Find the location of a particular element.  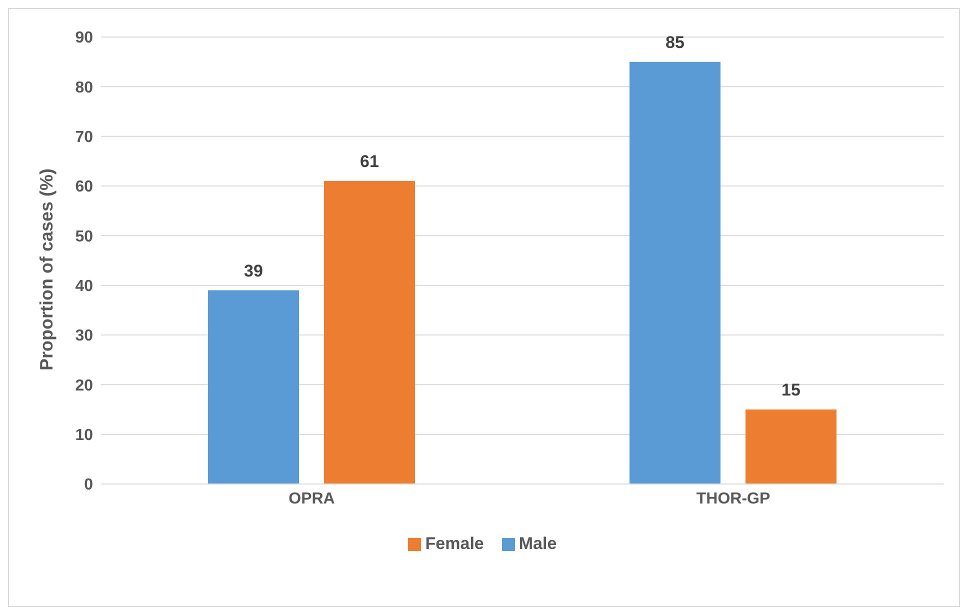

data-label: 61 is located at coordinates (369, 162).